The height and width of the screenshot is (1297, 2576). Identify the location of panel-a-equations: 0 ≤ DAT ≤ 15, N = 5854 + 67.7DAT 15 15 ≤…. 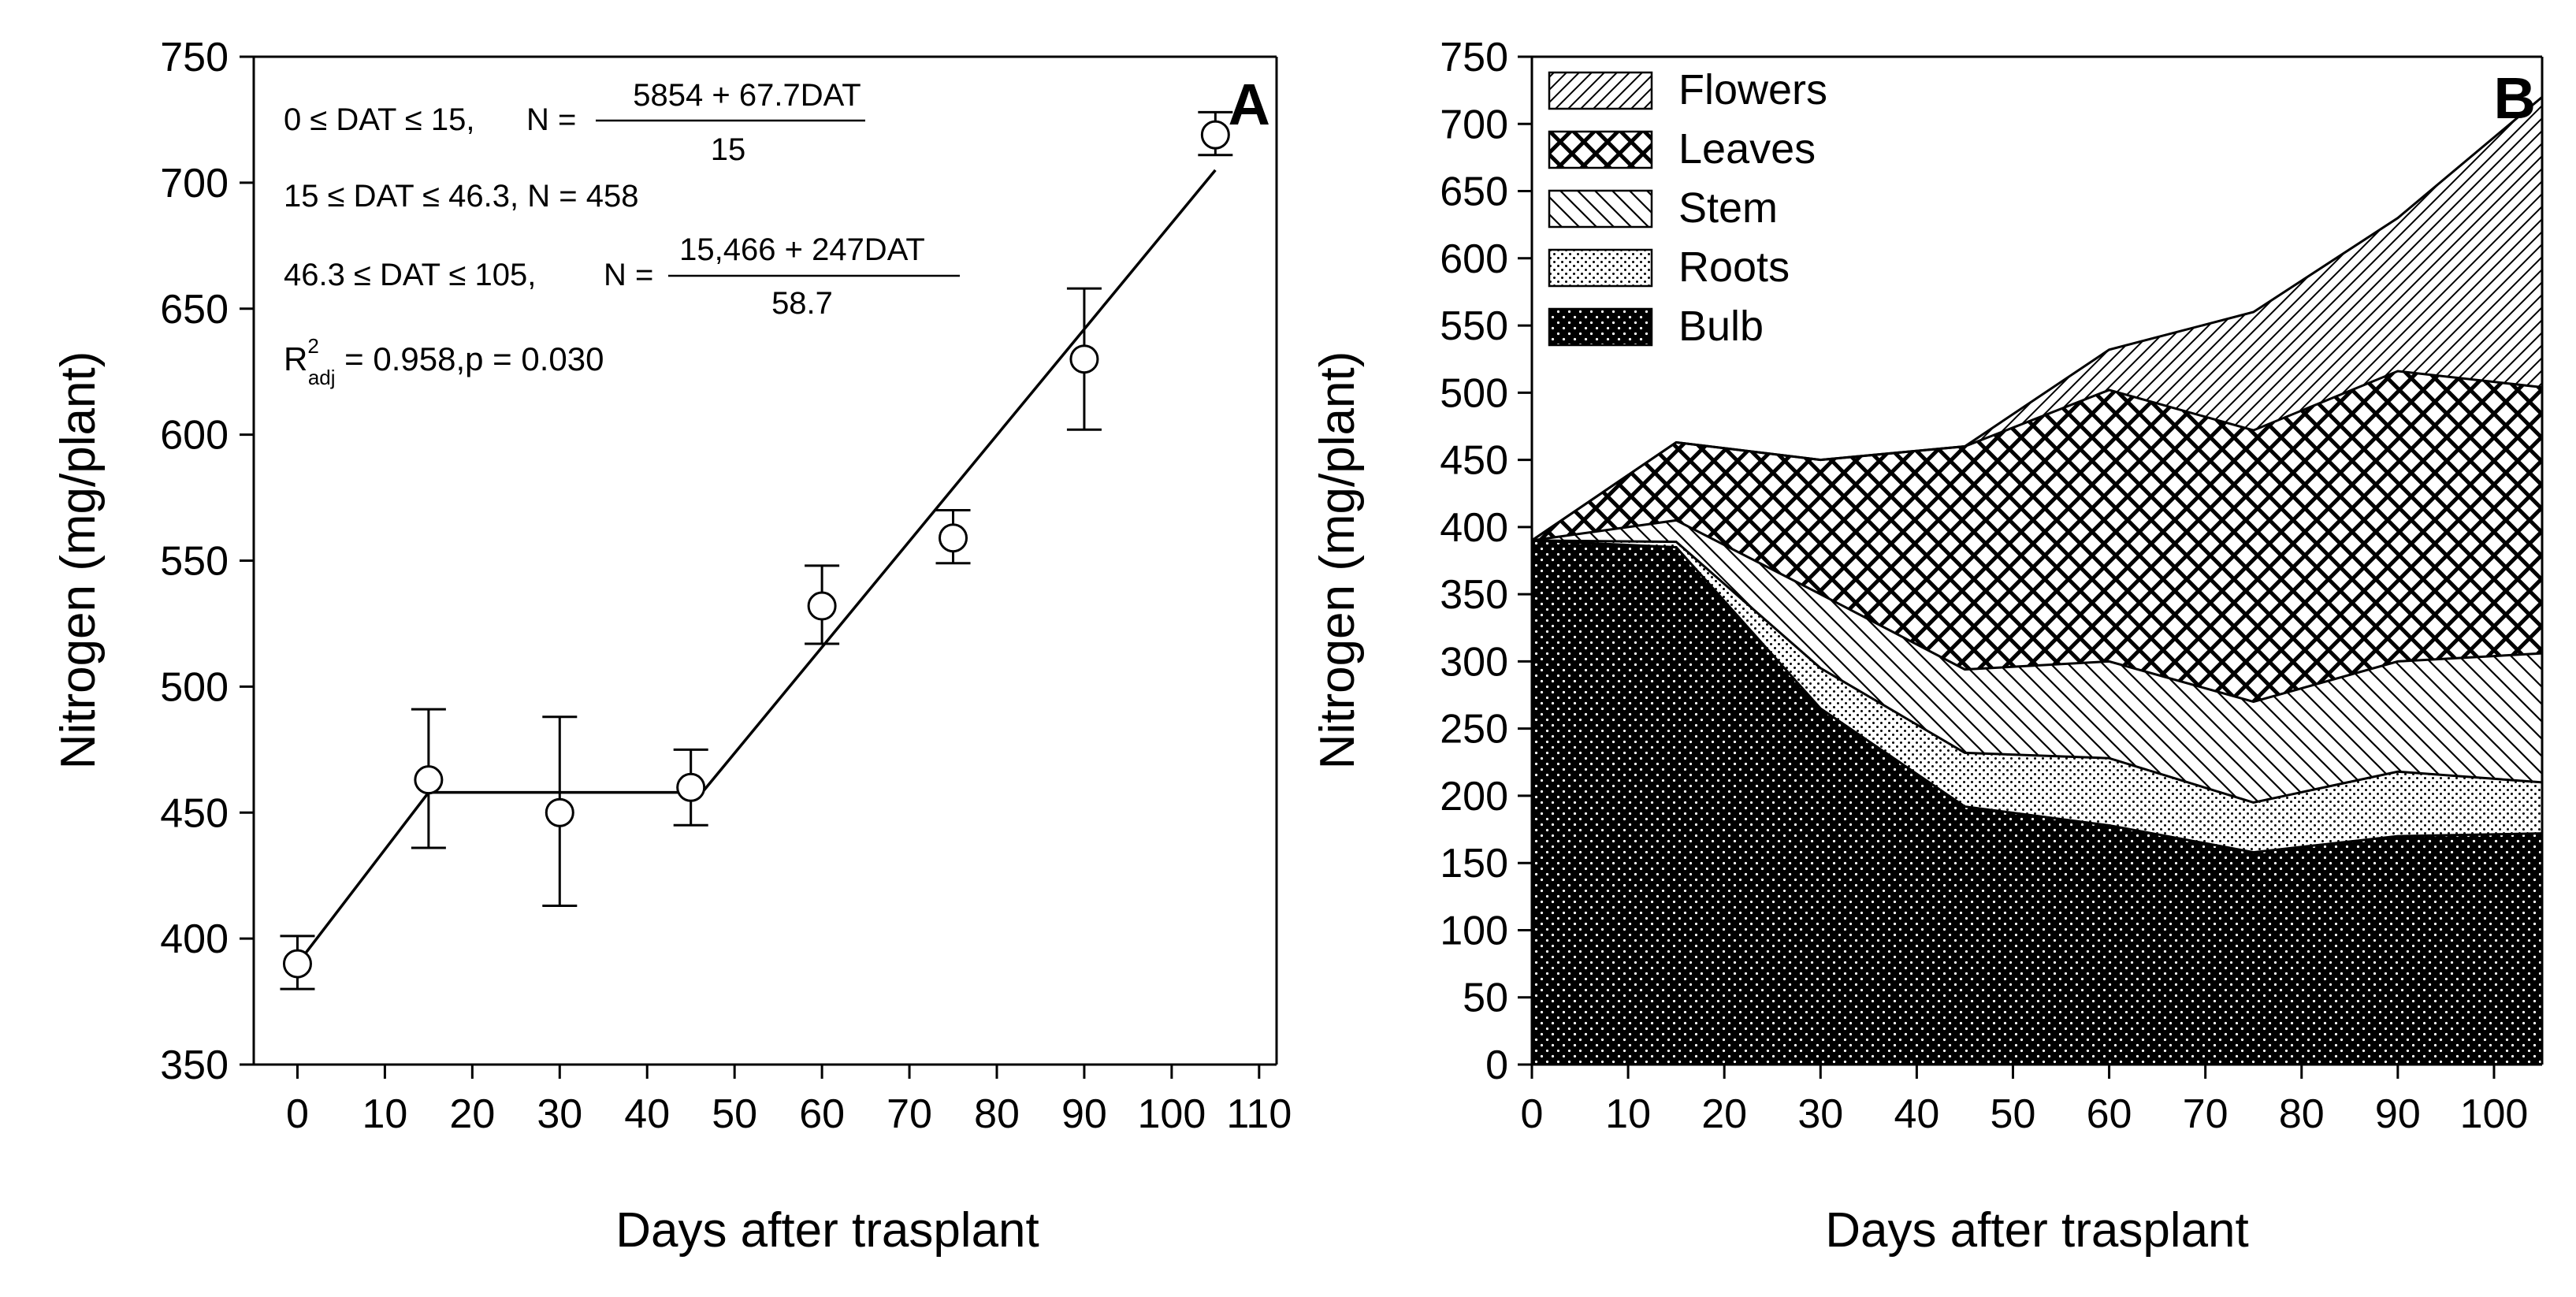
(622, 233).